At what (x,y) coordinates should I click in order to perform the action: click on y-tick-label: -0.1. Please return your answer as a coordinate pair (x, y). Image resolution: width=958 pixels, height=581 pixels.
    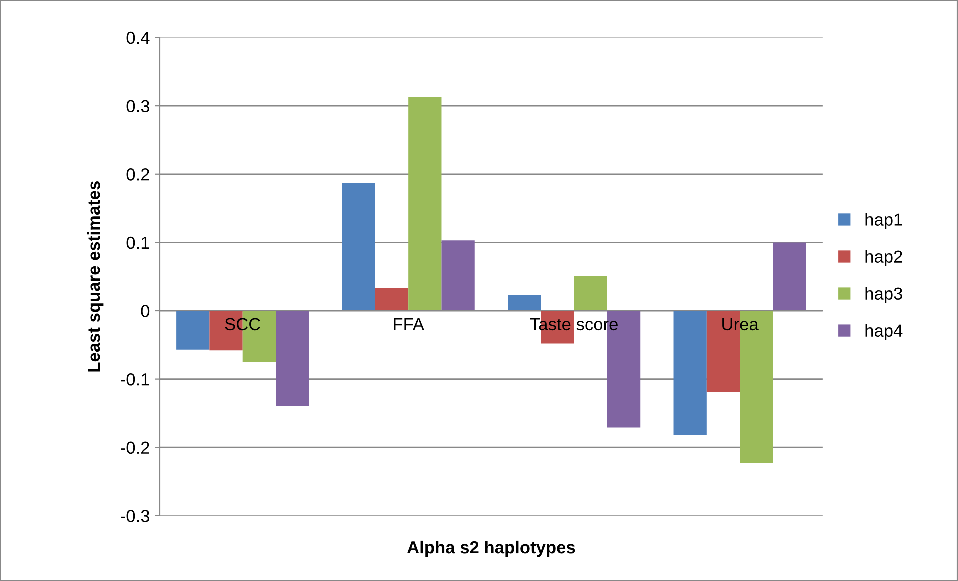
    Looking at the image, I should click on (135, 379).